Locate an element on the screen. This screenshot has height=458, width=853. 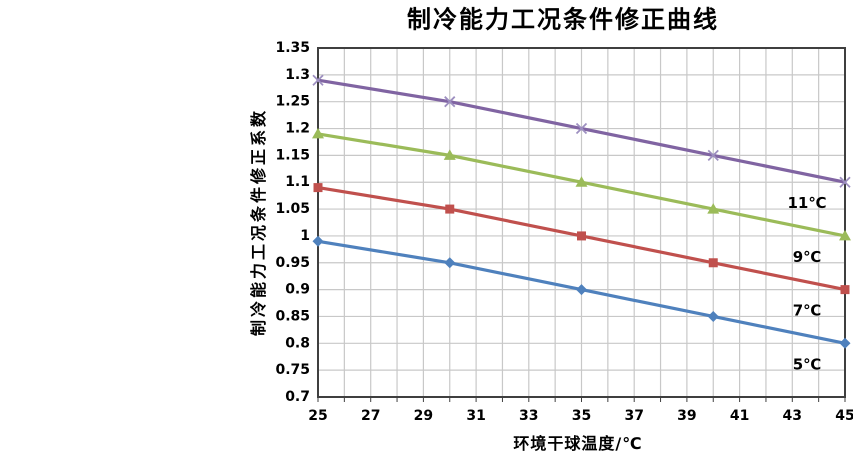
y-tick-label: 1.05 is located at coordinates (292, 209).